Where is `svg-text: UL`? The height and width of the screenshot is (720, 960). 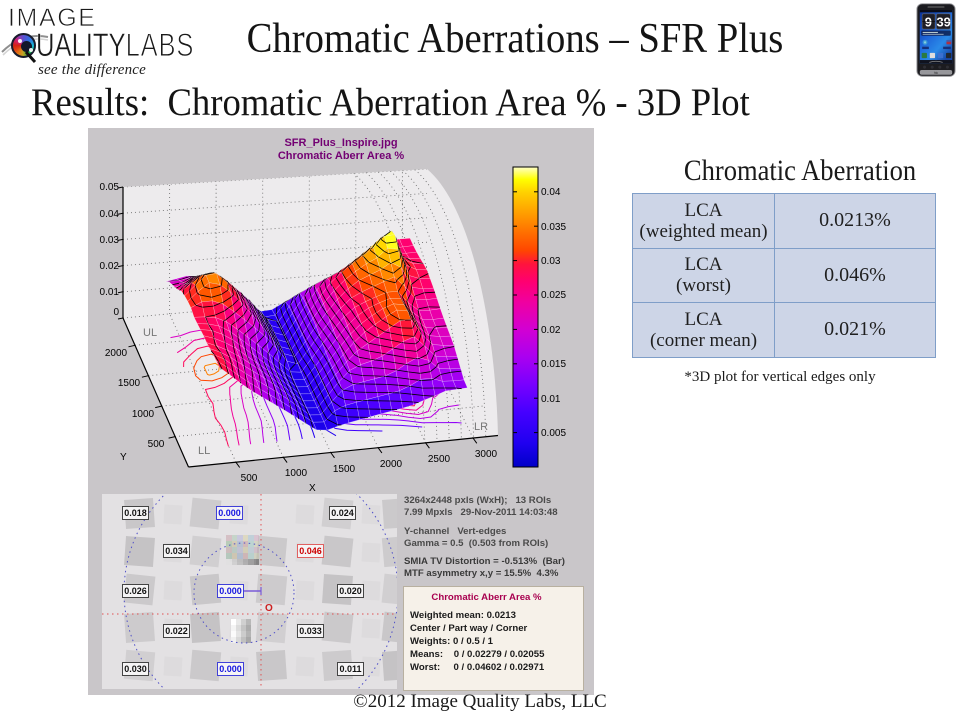
svg-text: UL is located at coordinates (150, 333).